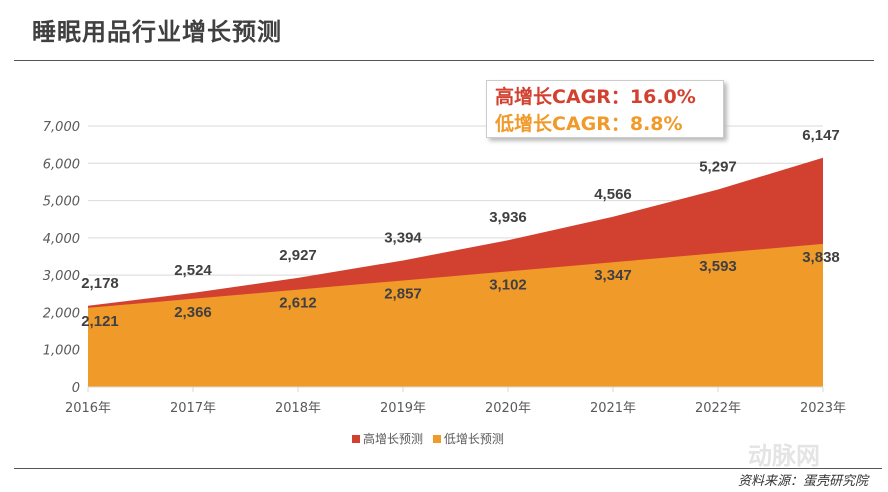 This screenshot has width=888, height=492. What do you see at coordinates (613, 194) in the screenshot?
I see `data-label-high: 4,566` at bounding box center [613, 194].